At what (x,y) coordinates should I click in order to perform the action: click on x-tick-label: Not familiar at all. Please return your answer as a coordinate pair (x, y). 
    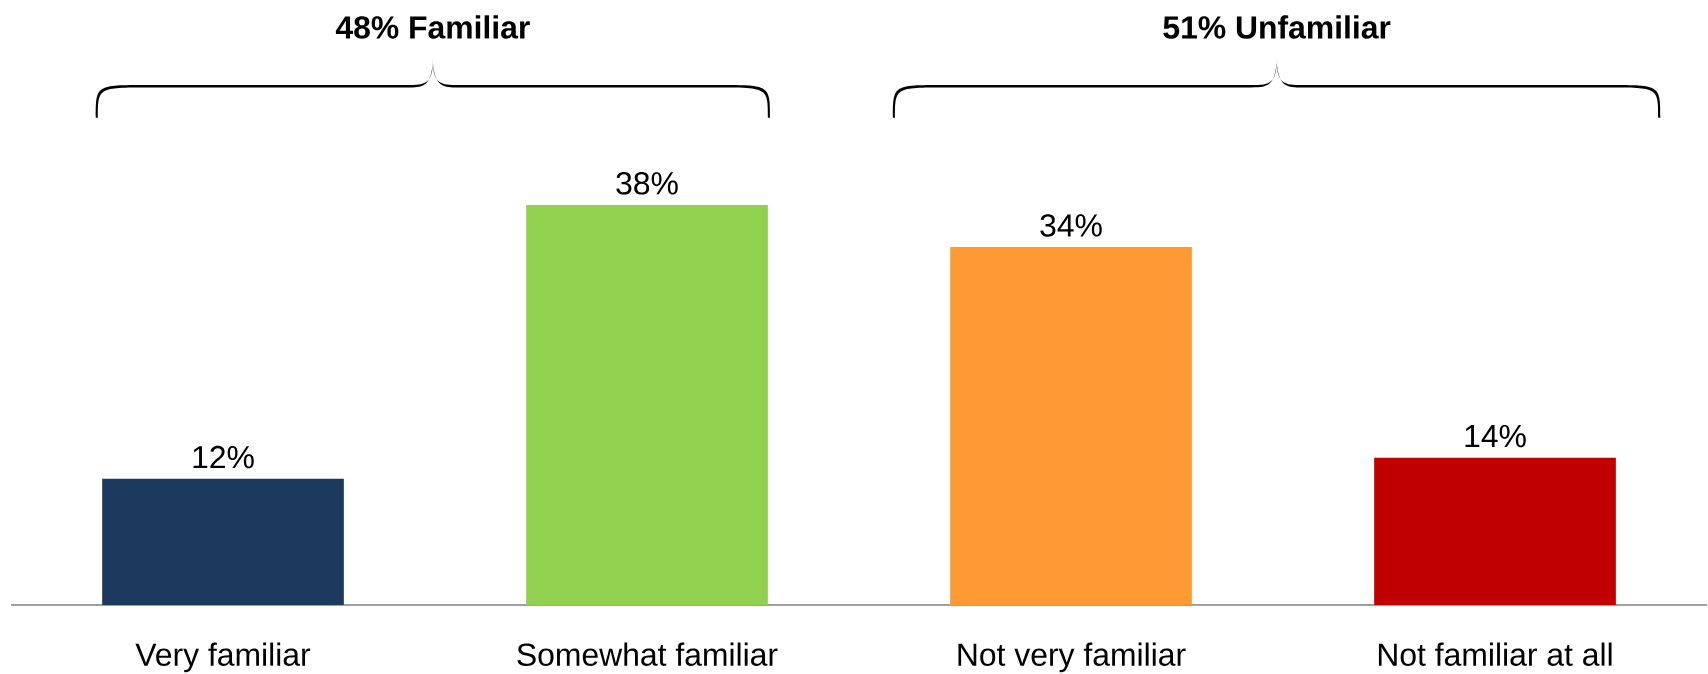
    Looking at the image, I should click on (1495, 654).